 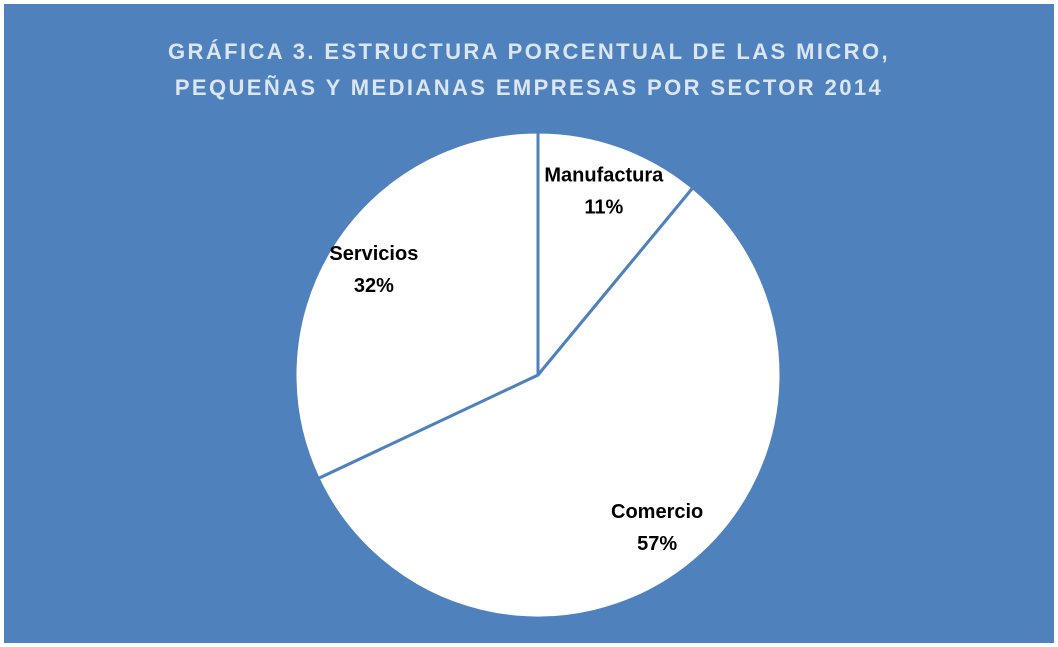 I want to click on slice-value-label: 11%, so click(x=603, y=207).